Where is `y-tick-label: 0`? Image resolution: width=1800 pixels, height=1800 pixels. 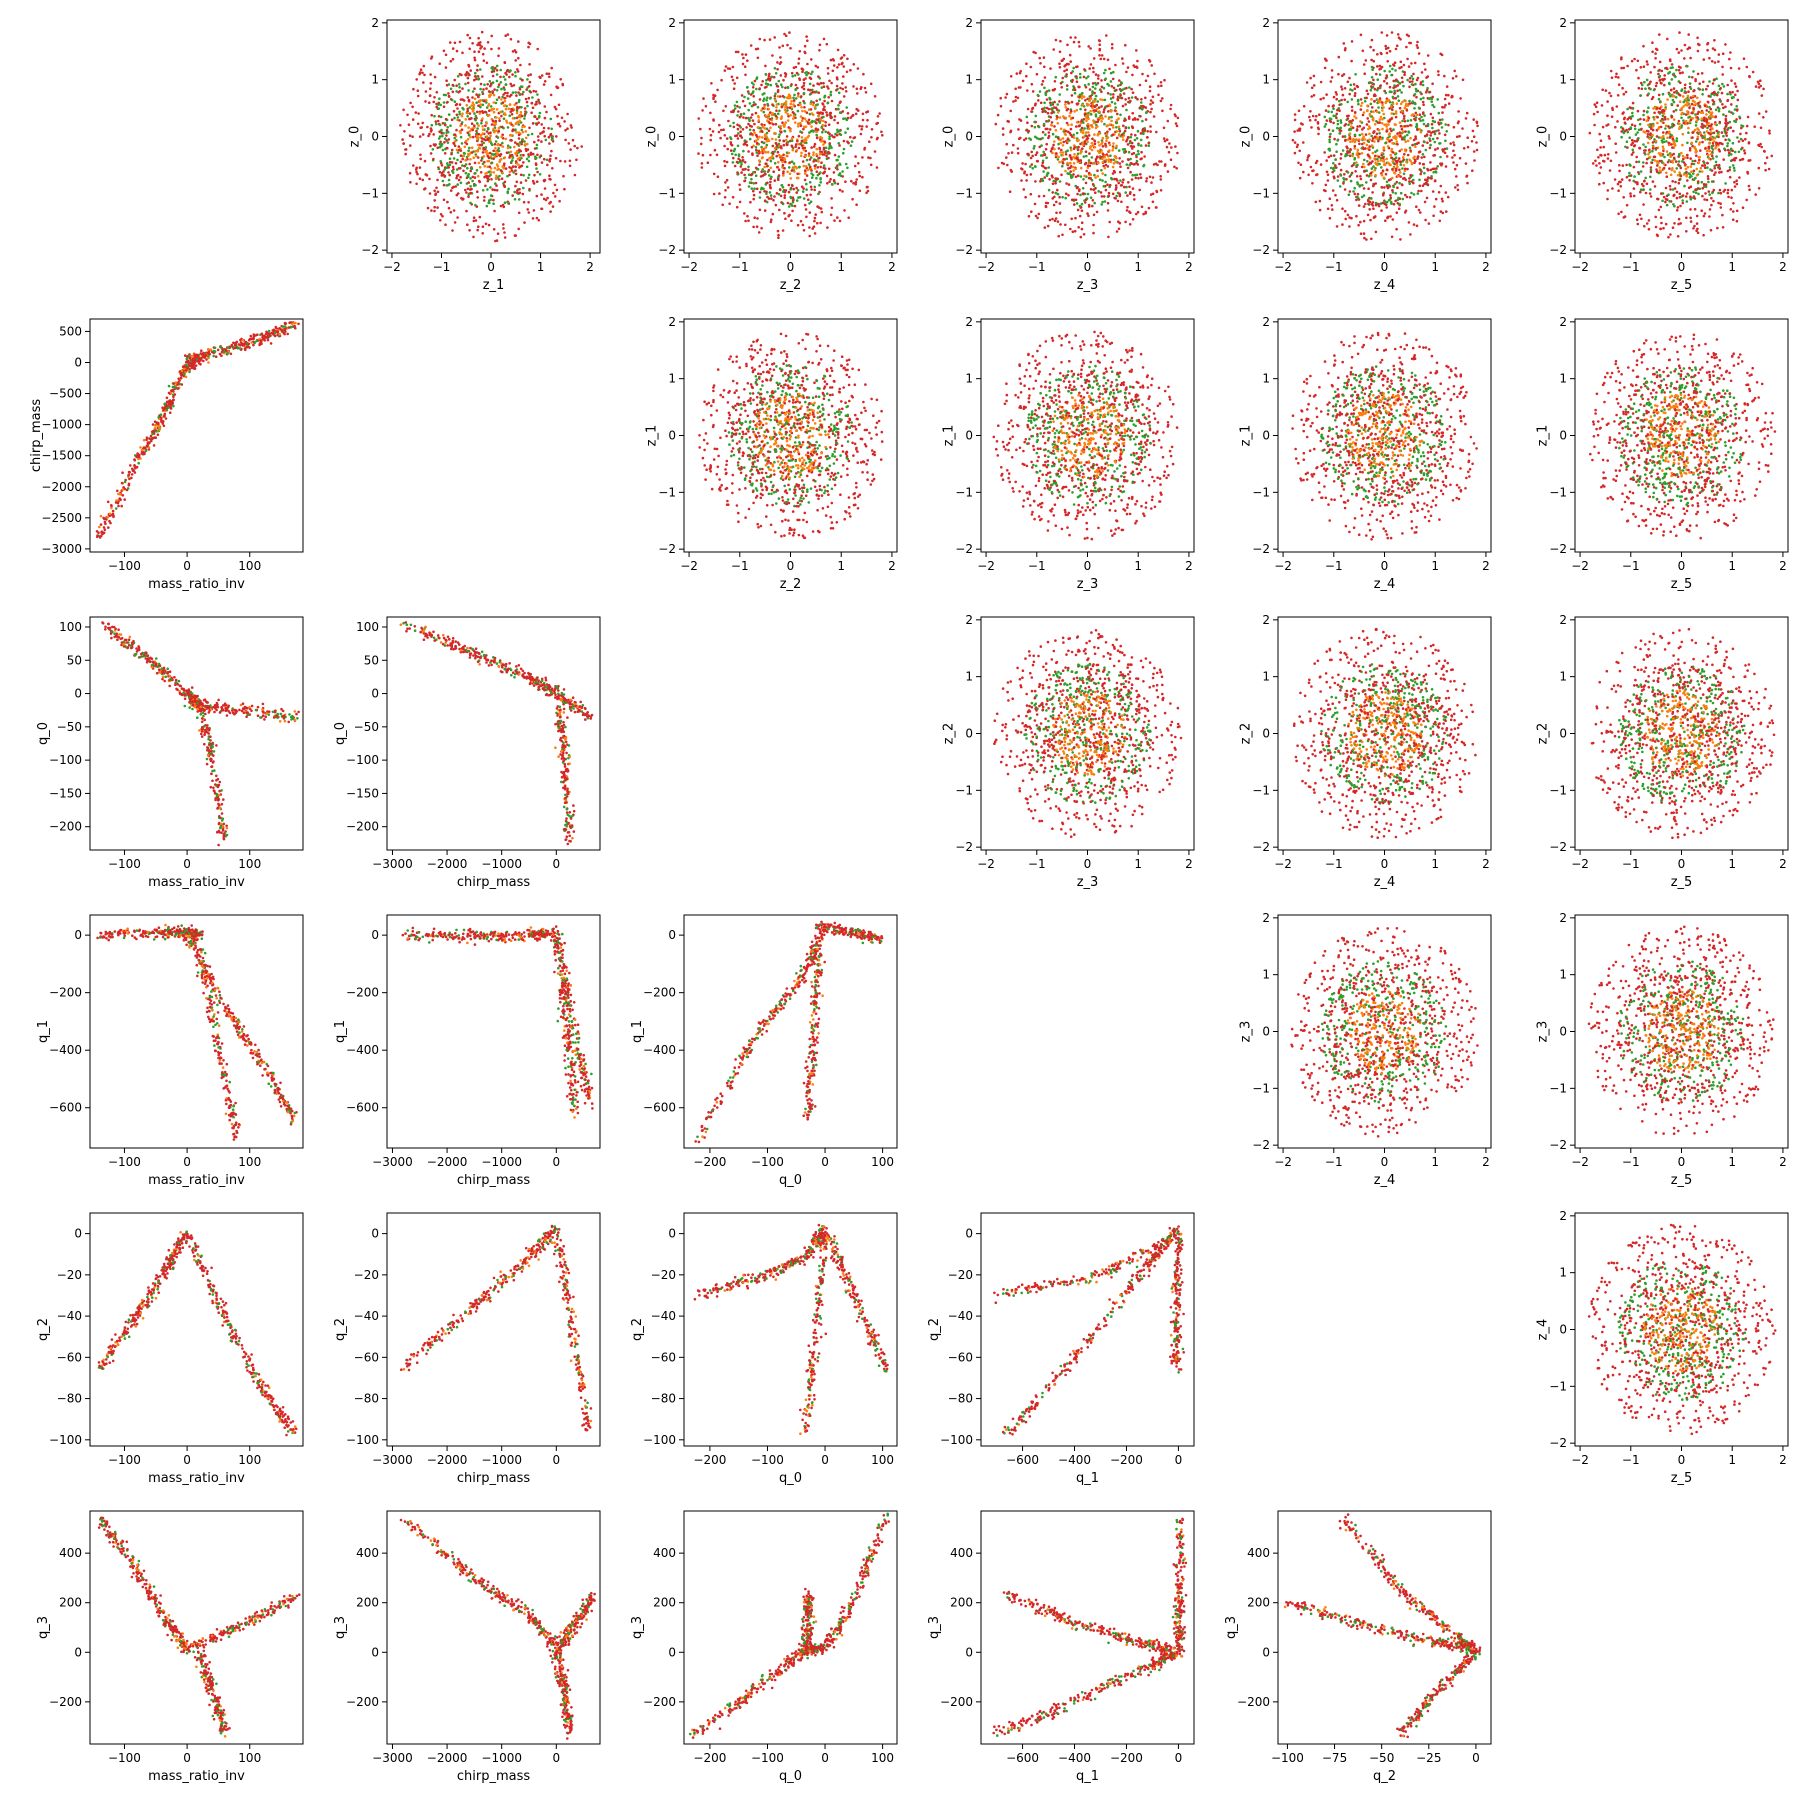 y-tick-label: 0 is located at coordinates (672, 137).